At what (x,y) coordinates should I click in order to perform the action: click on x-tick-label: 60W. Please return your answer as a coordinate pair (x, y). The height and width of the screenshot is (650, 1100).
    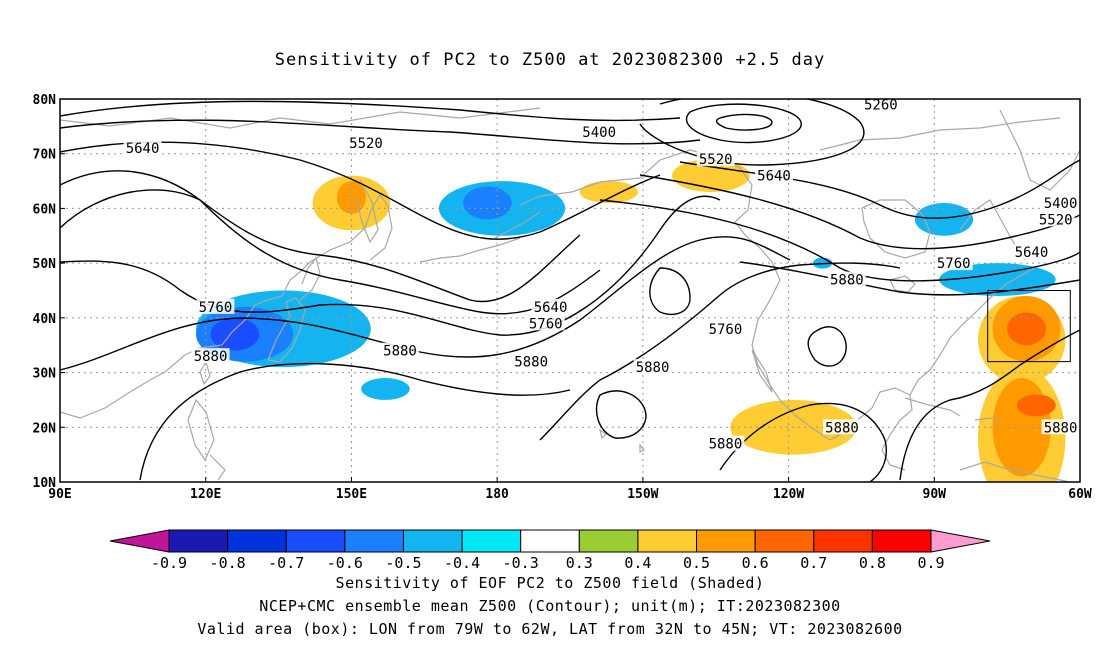
    Looking at the image, I should click on (1080, 494).